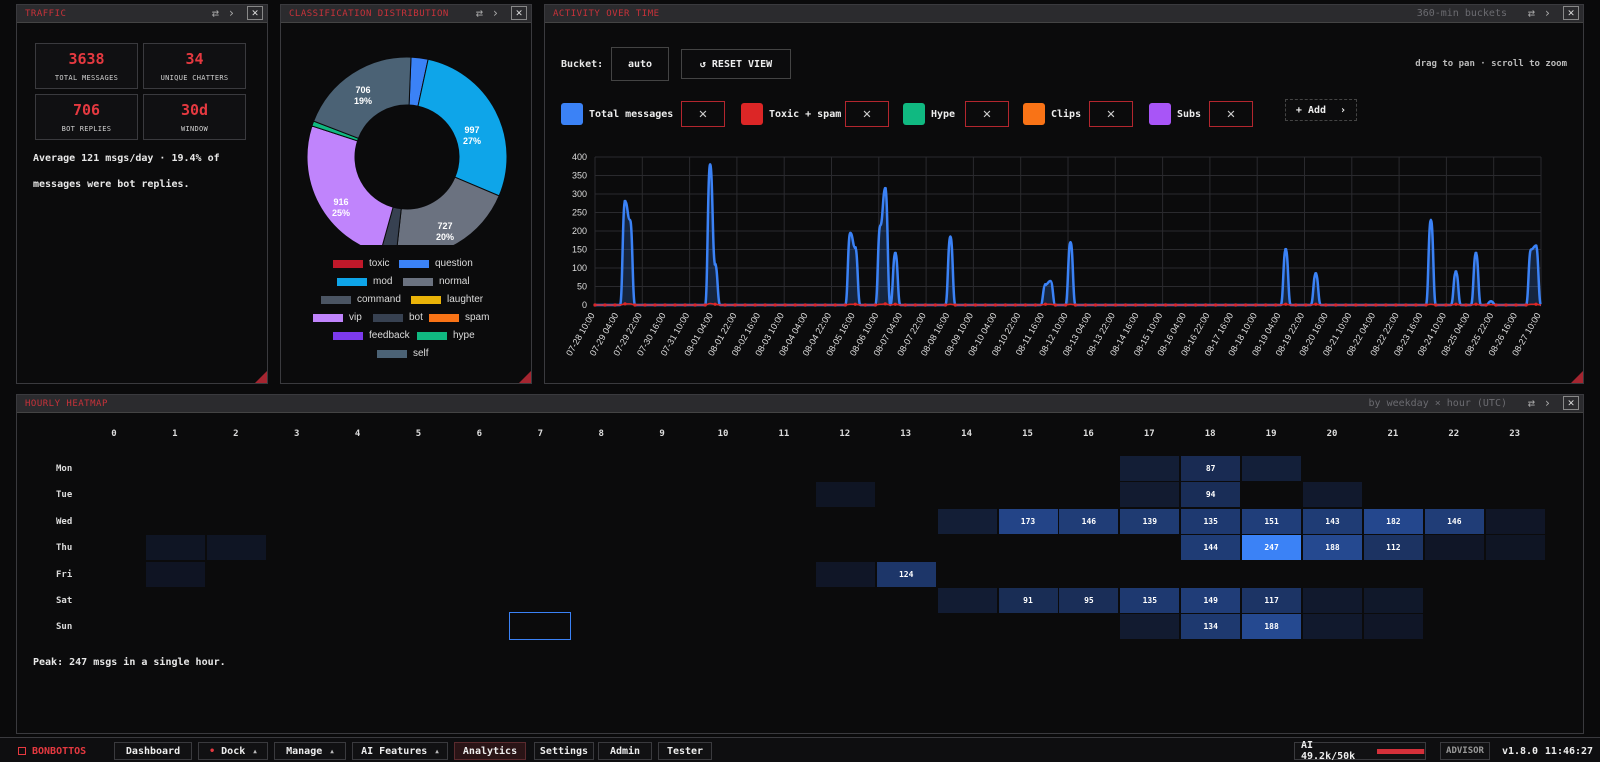  Describe the element at coordinates (1332, 521) in the screenshot. I see `heatmap-cell: 143` at that location.